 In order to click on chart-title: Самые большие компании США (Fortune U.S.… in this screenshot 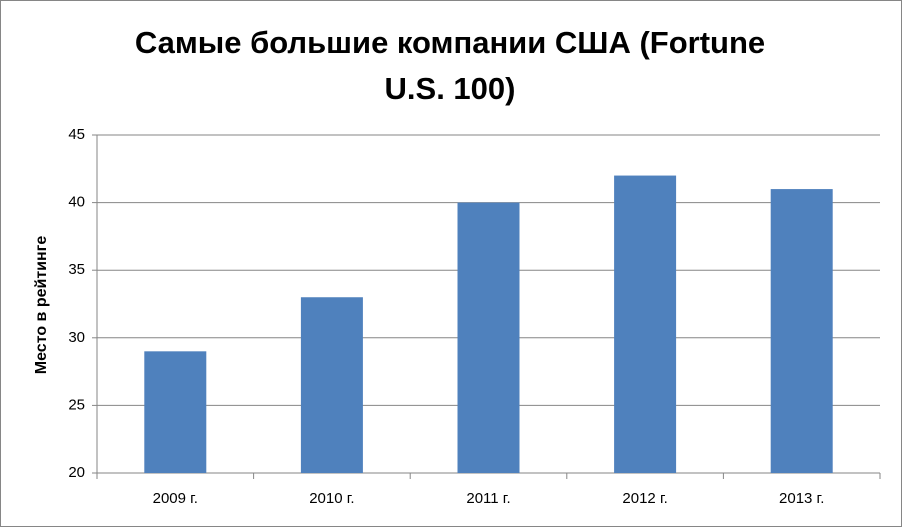, I will do `click(450, 65)`.